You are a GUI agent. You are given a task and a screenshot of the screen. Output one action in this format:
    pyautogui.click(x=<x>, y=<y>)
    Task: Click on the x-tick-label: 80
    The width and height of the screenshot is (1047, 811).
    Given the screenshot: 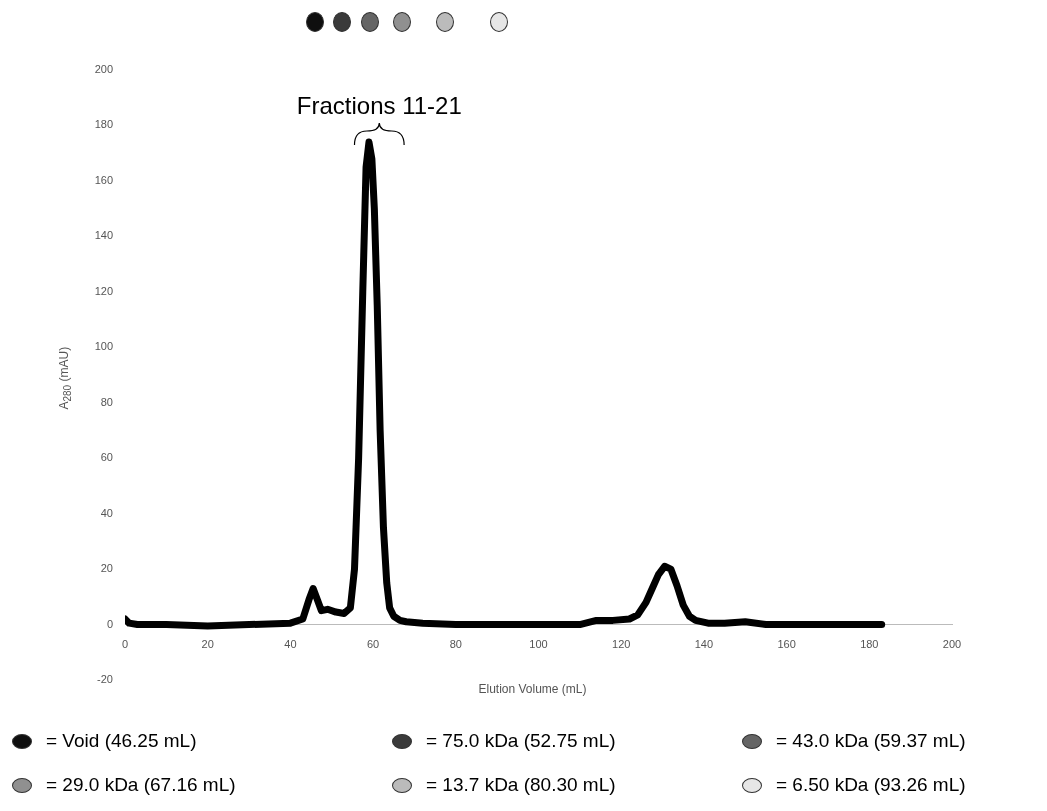 What is the action you would take?
    pyautogui.click(x=455, y=644)
    